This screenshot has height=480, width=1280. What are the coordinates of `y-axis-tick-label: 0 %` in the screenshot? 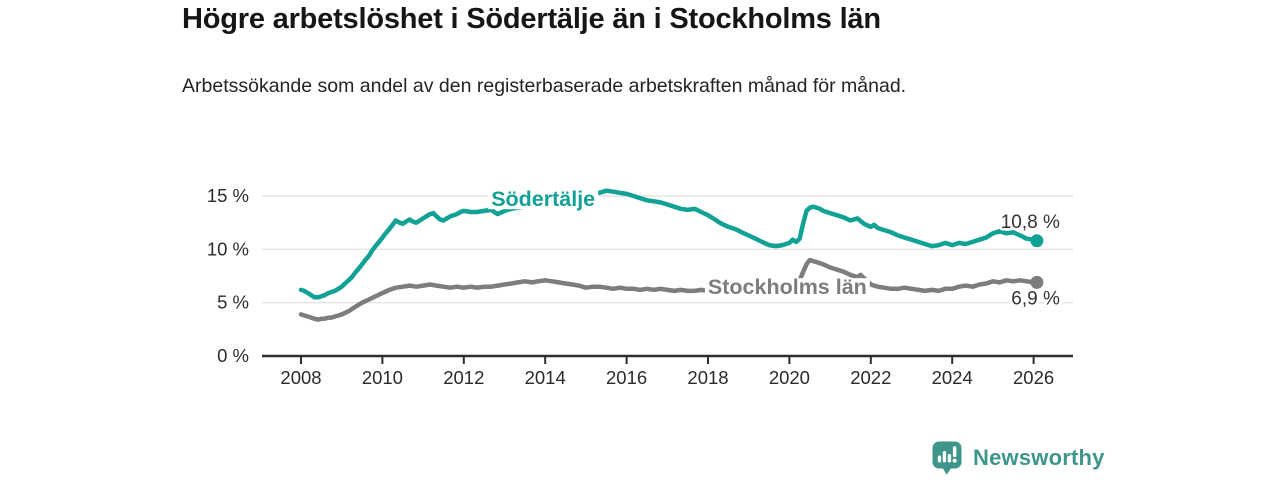 It's located at (233, 355).